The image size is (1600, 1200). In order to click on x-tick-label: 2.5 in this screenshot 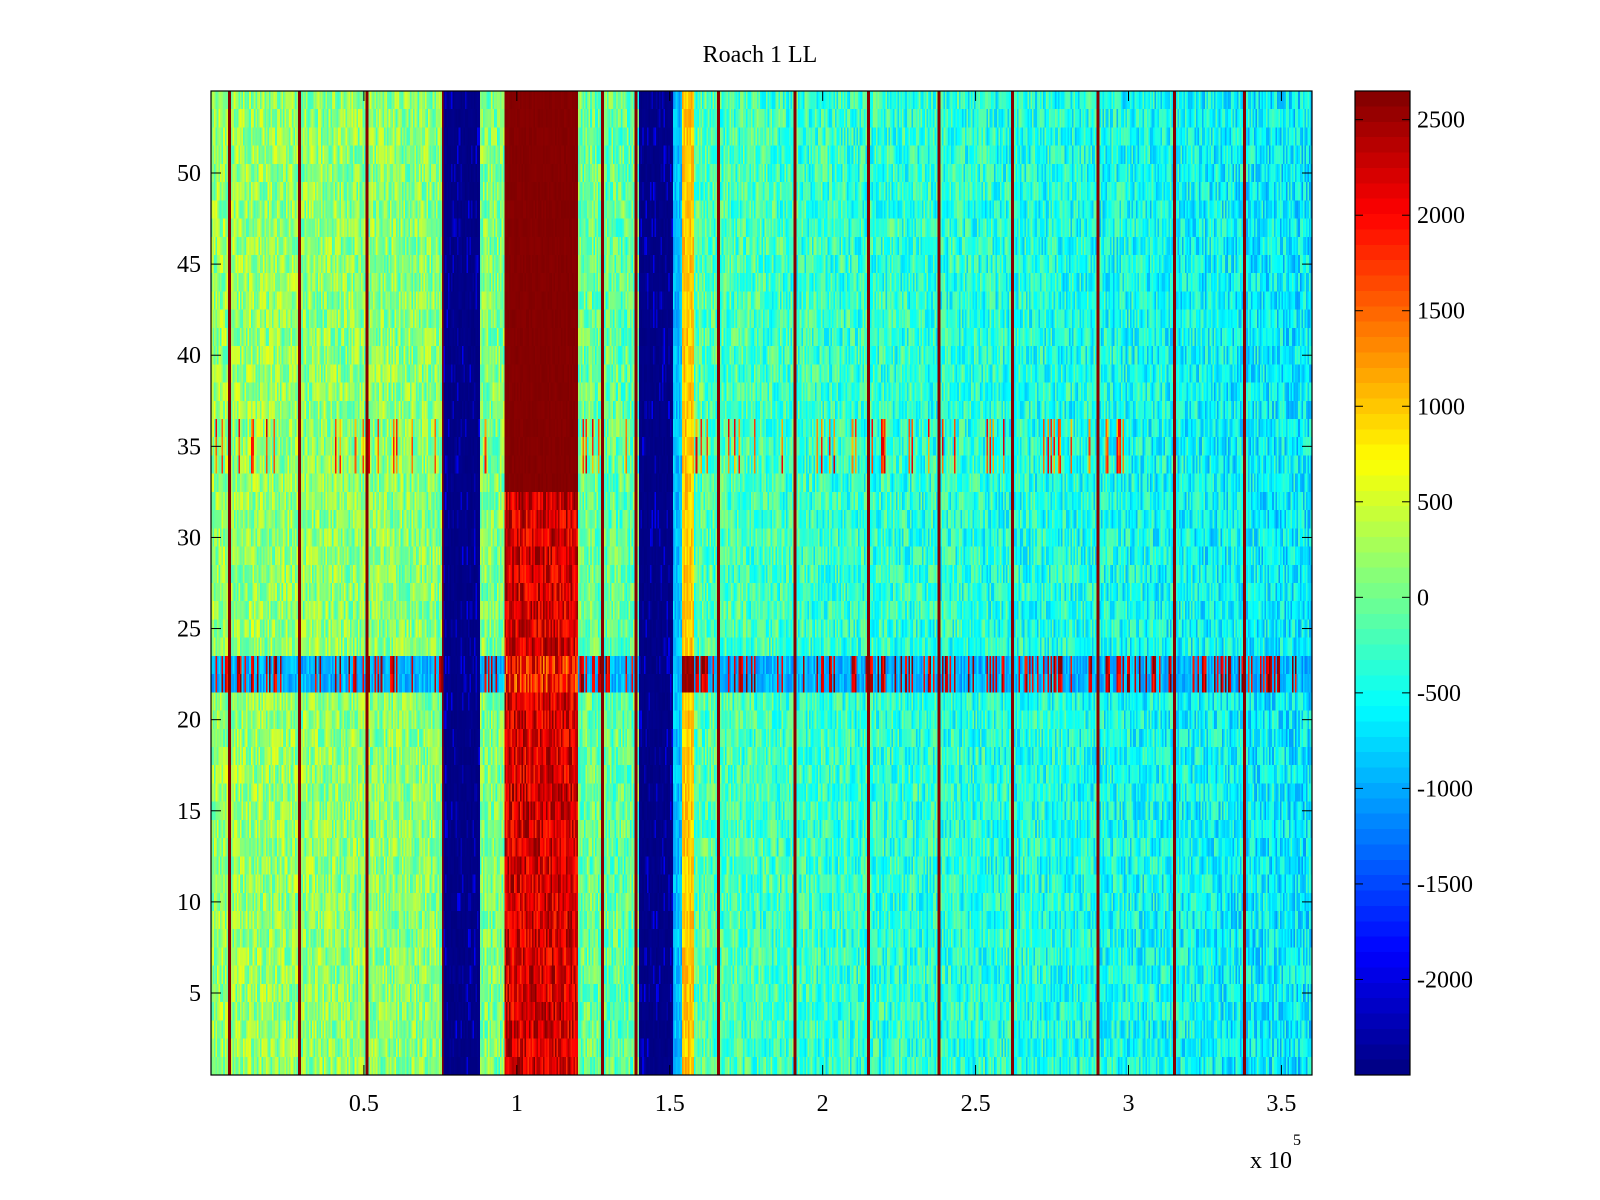, I will do `click(976, 1104)`.